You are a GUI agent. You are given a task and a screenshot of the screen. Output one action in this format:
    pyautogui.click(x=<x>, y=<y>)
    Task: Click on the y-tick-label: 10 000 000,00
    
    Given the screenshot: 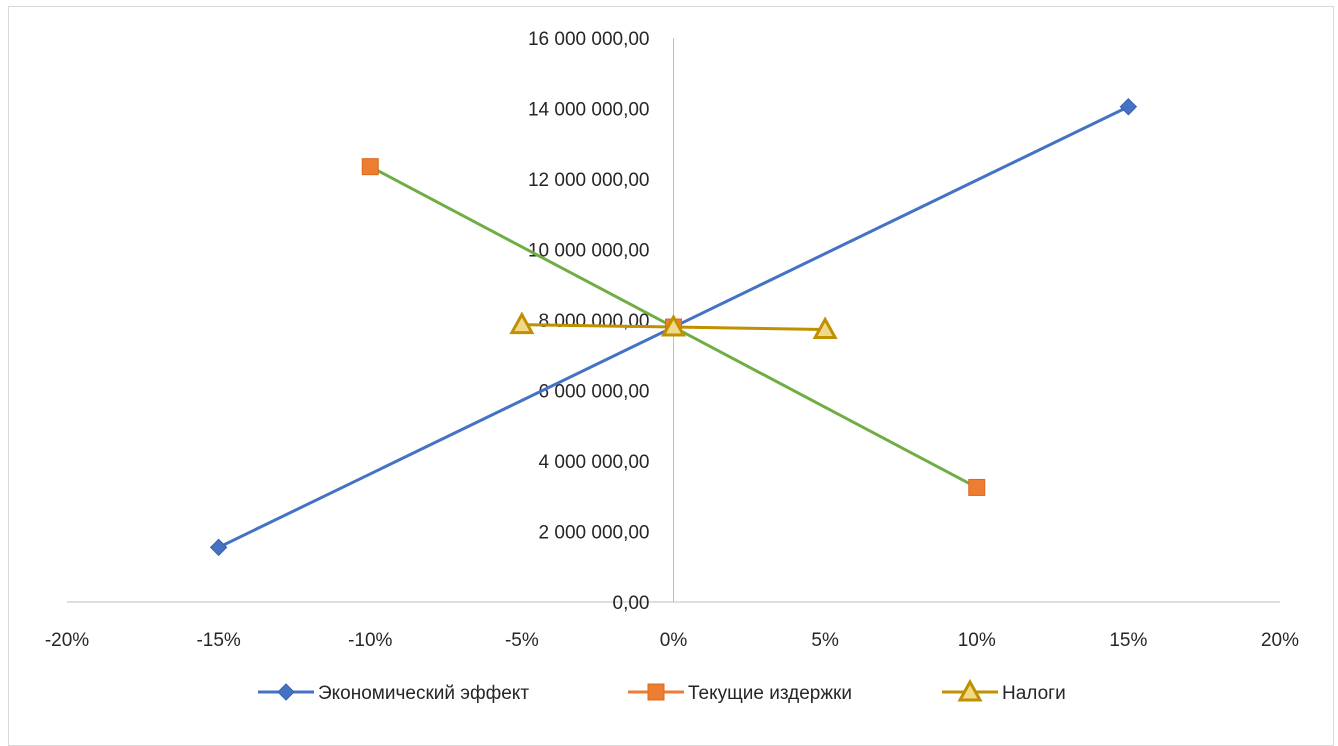 What is the action you would take?
    pyautogui.click(x=589, y=251)
    